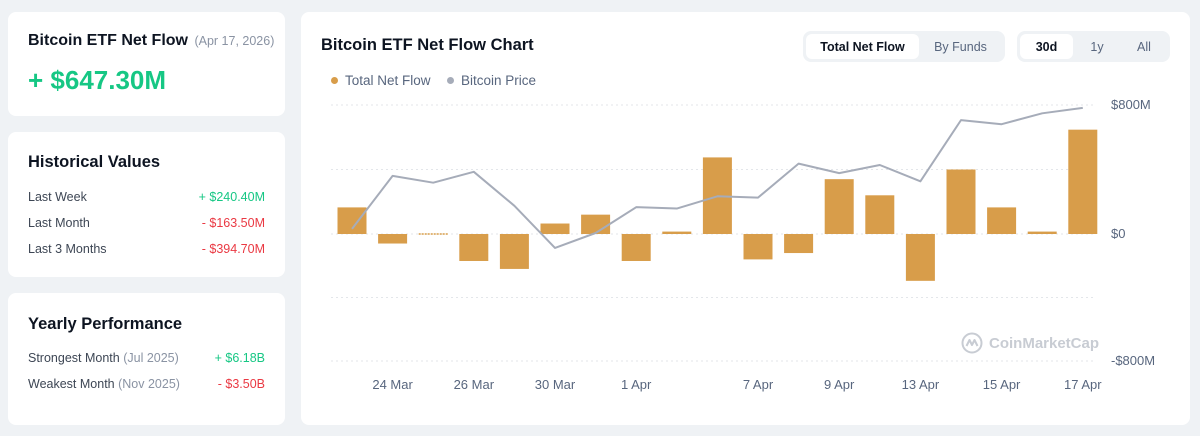 The height and width of the screenshot is (436, 1200). What do you see at coordinates (1118, 233) in the screenshot?
I see `y-tick-label: $0` at bounding box center [1118, 233].